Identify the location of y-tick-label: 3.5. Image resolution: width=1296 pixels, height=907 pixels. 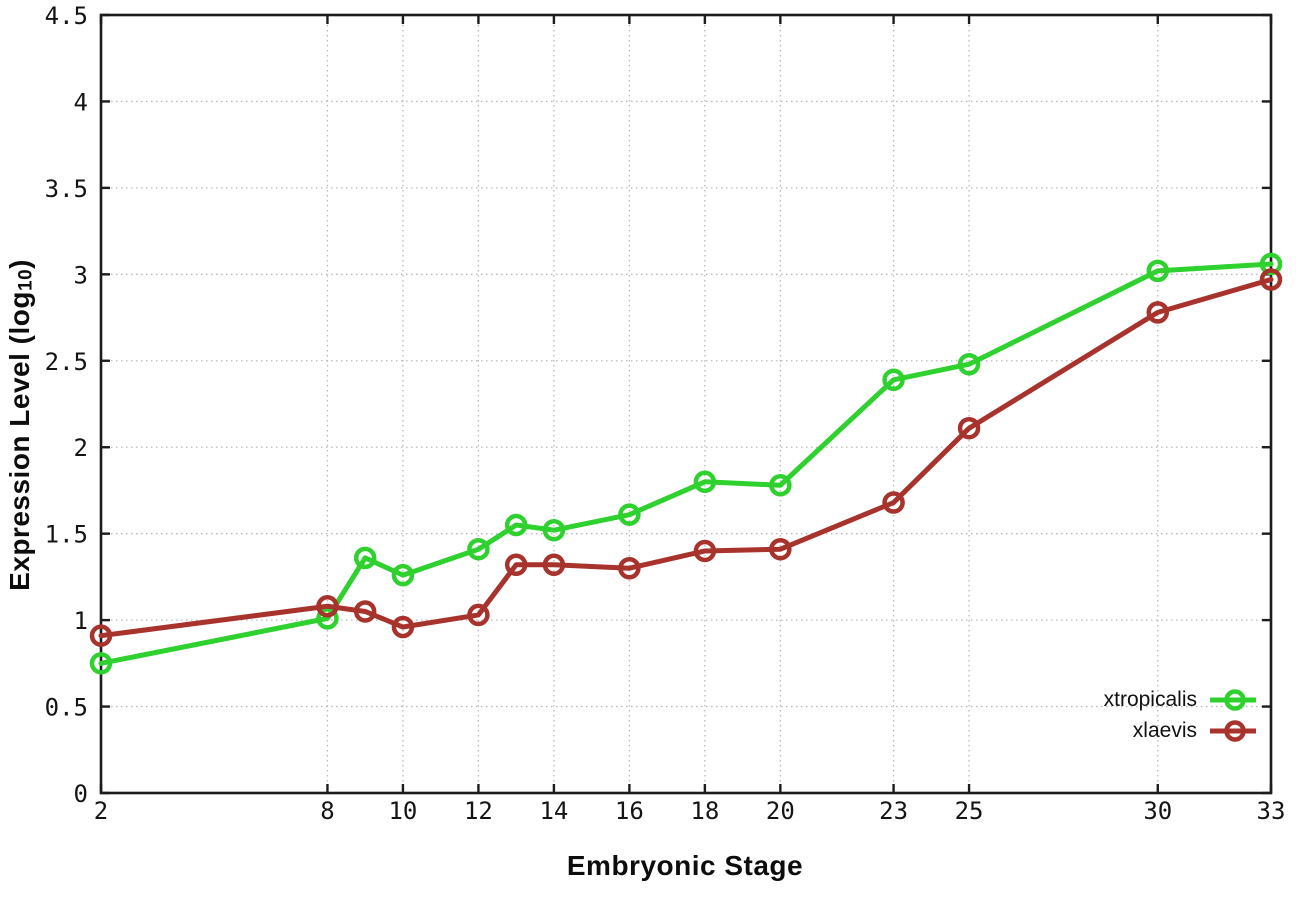
(66, 189).